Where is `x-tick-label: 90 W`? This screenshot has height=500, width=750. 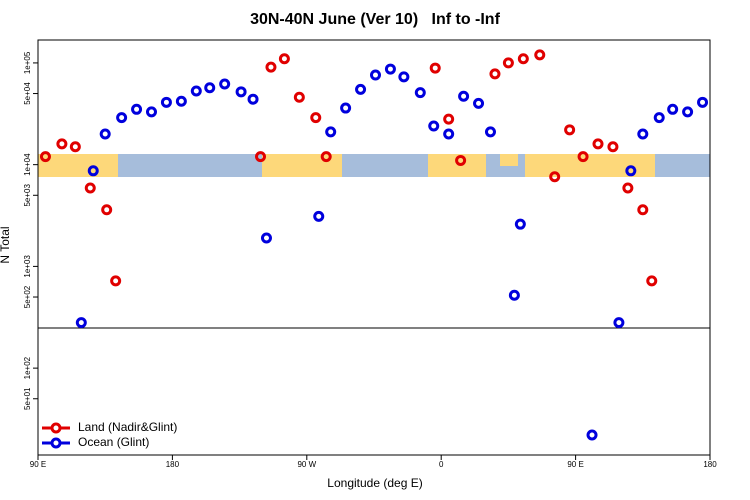 x-tick-label: 90 W is located at coordinates (306, 464).